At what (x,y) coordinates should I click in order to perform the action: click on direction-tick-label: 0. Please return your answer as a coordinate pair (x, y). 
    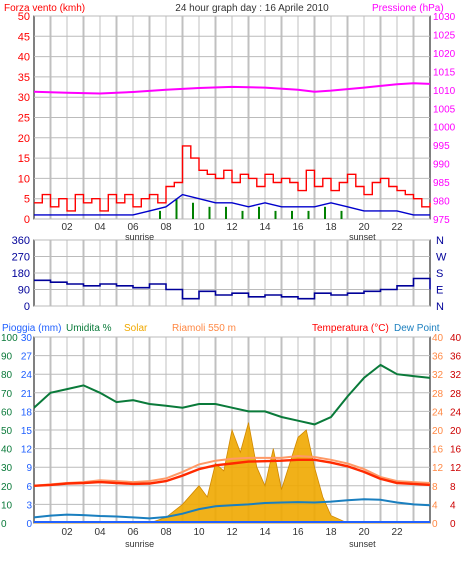
    Looking at the image, I should click on (27, 307).